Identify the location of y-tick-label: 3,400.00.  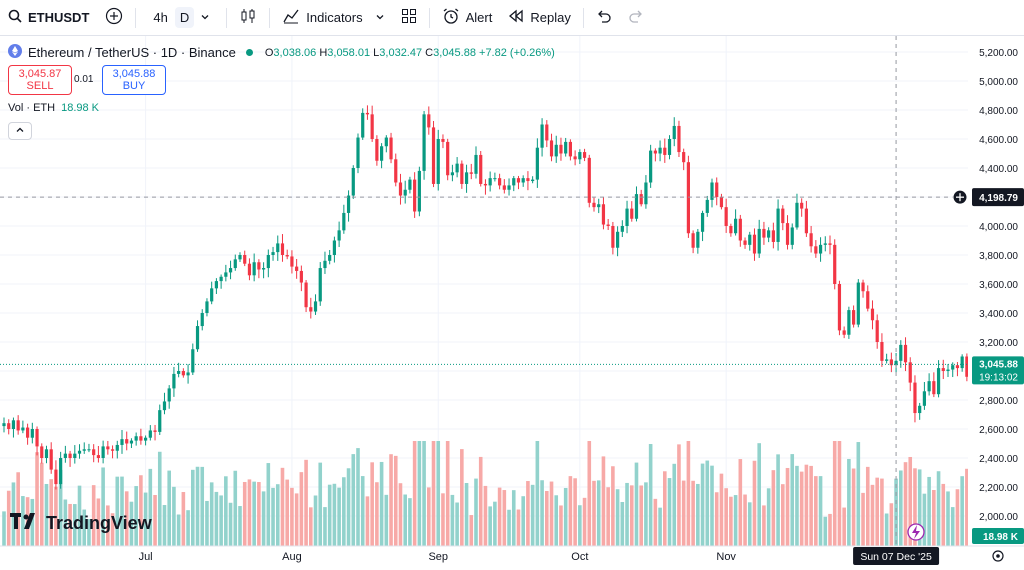
(998, 314).